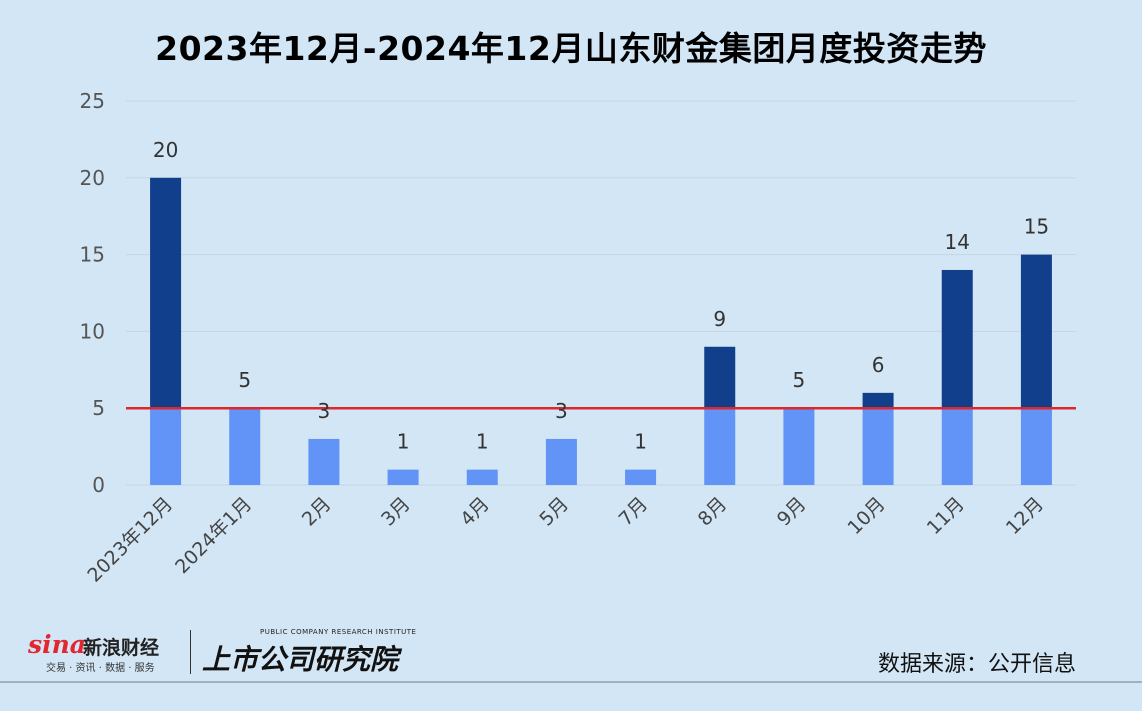 This screenshot has height=711, width=1142. What do you see at coordinates (213, 535) in the screenshot?
I see `x-tick-label: 2024年1月` at bounding box center [213, 535].